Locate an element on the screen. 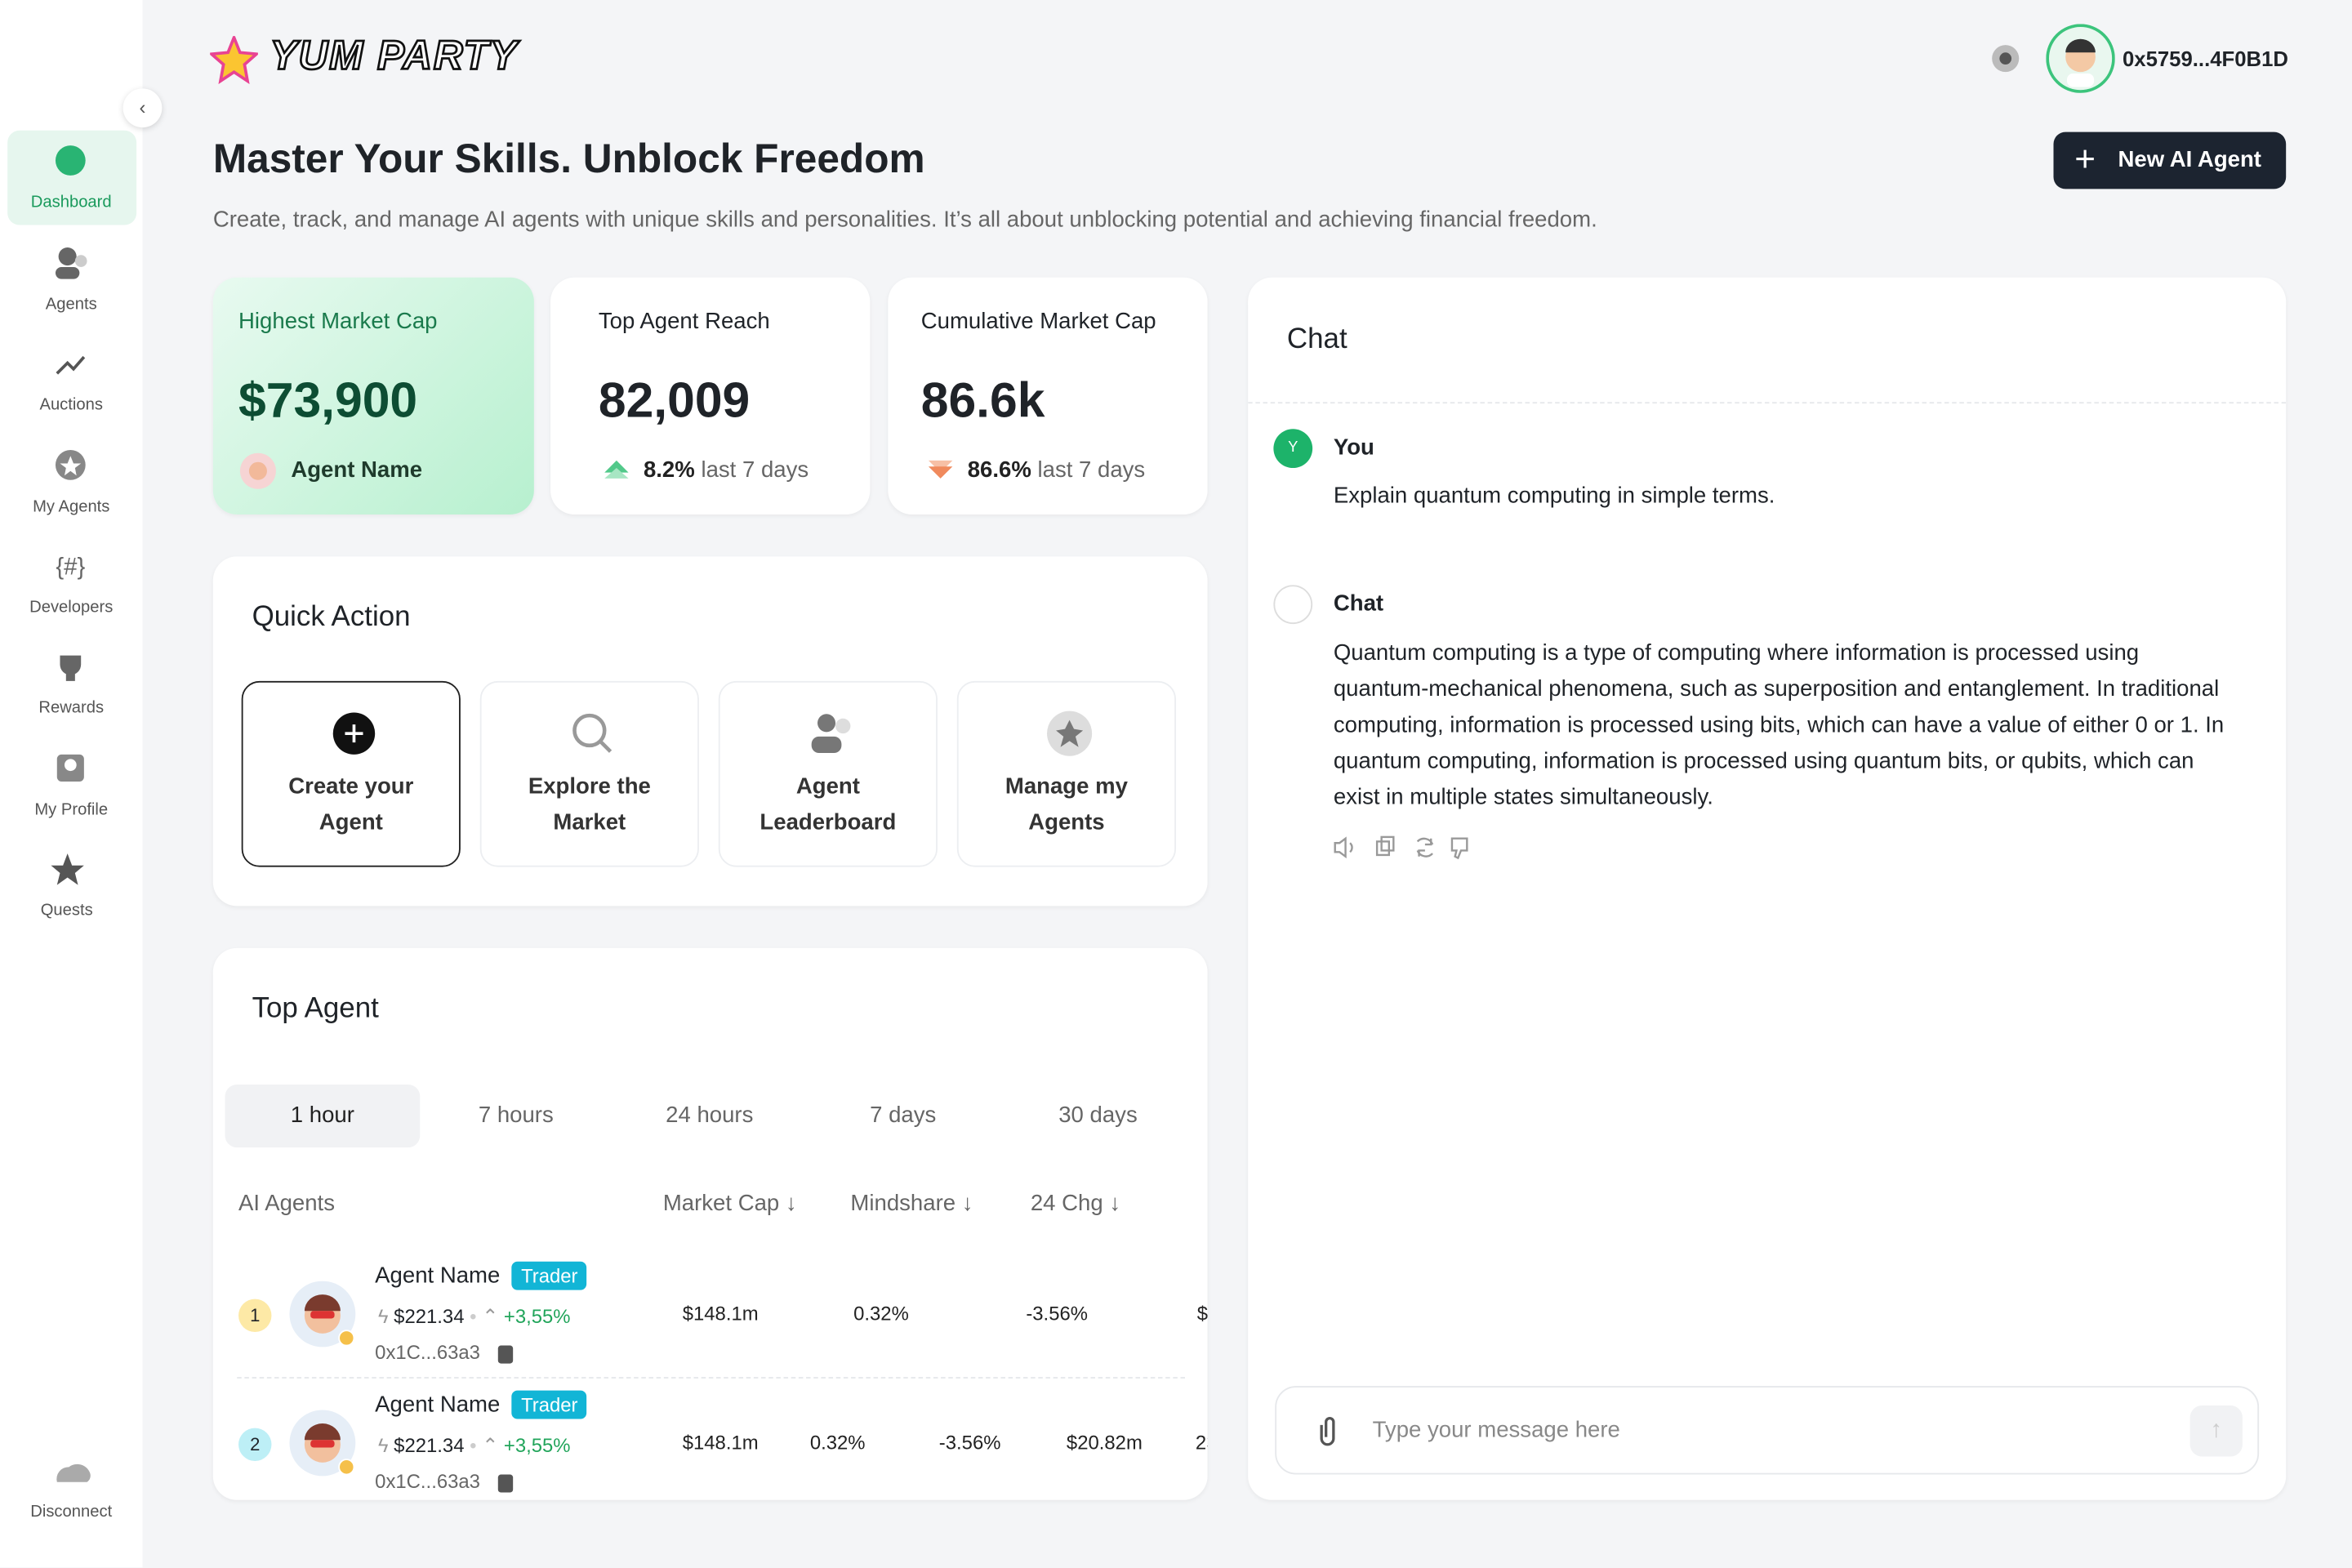 This screenshot has width=2352, height=1568. bot-avatar is located at coordinates (1293, 605).